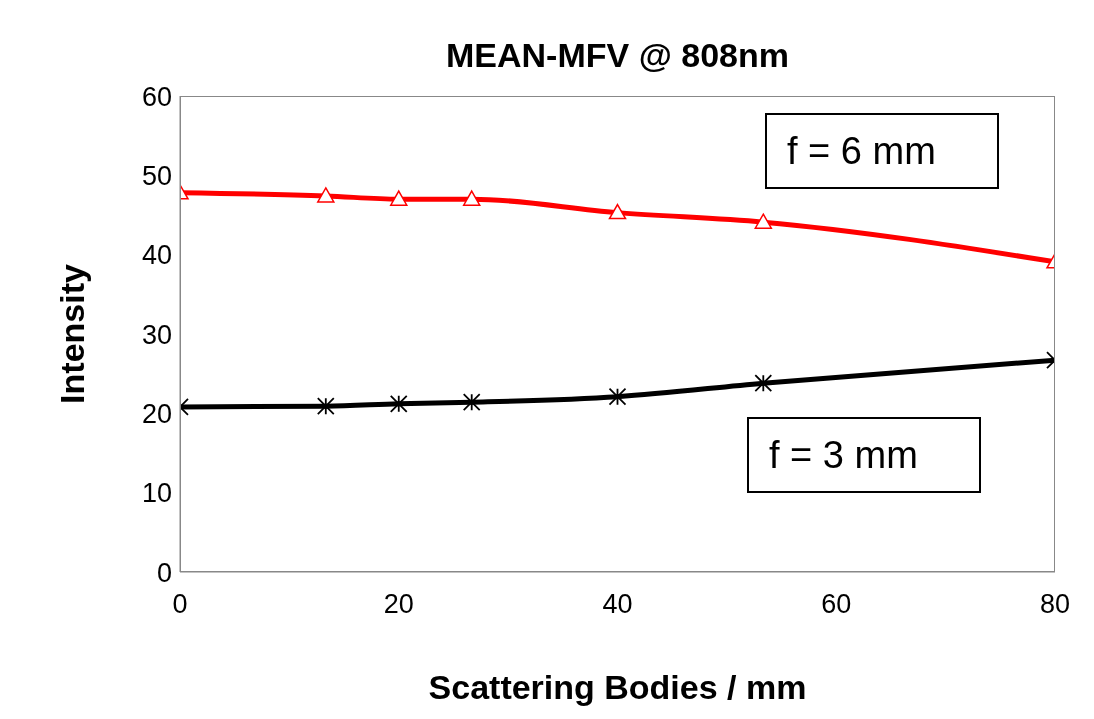  Describe the element at coordinates (836, 604) in the screenshot. I see `x-tick-label: 60` at that location.